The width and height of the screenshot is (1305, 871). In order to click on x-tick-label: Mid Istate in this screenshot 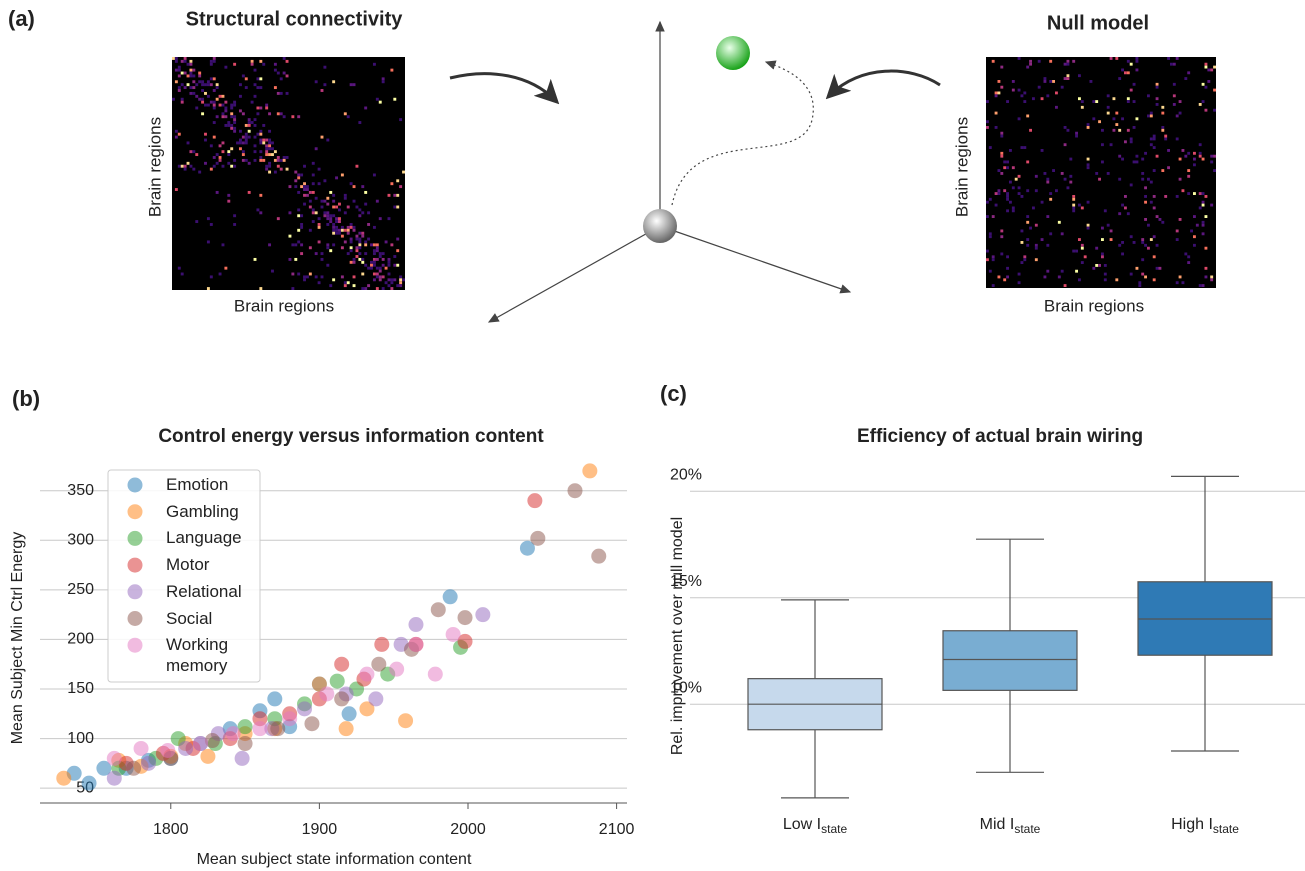, I will do `click(1010, 826)`.